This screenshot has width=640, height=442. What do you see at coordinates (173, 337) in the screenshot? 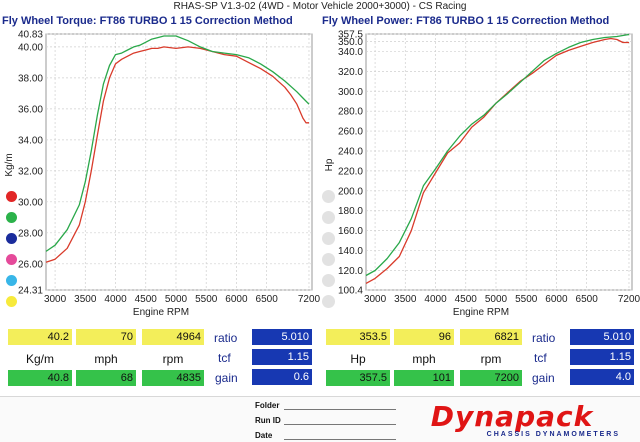
I see `torque-top-rpm: 4964` at bounding box center [173, 337].